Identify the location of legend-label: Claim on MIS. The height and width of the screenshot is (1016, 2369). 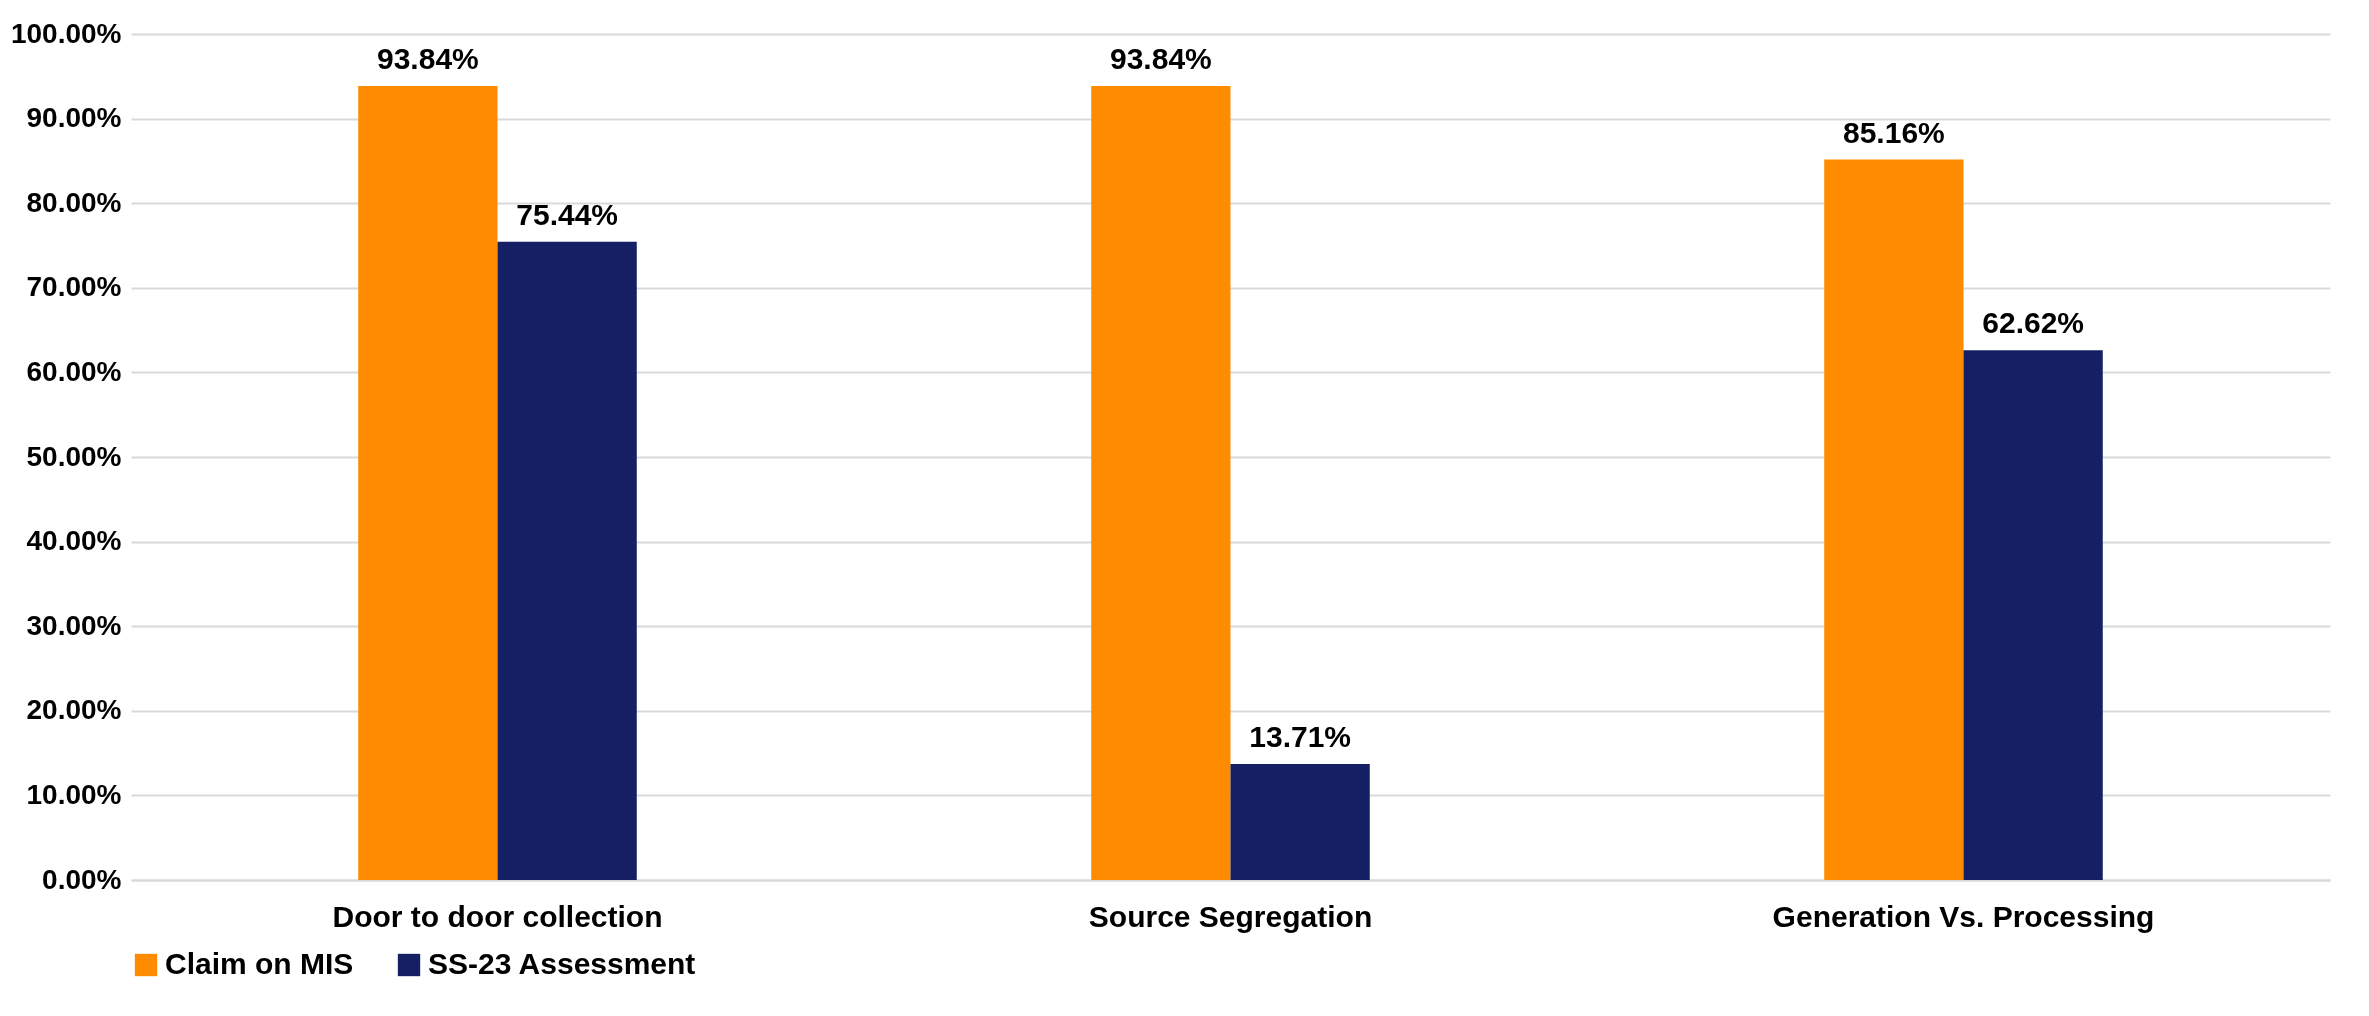
(259, 963).